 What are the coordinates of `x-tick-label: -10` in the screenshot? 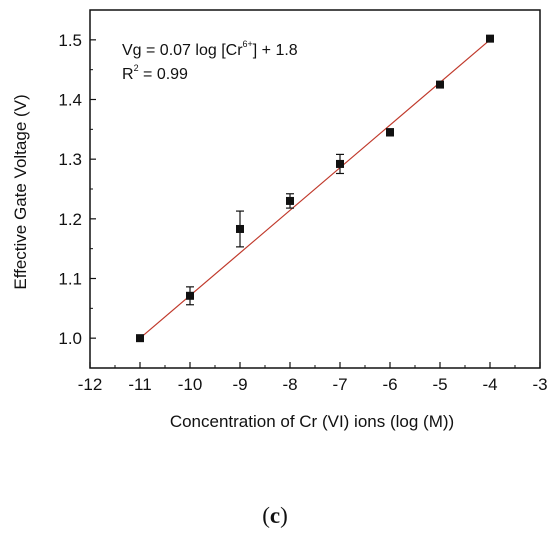 It's located at (190, 384).